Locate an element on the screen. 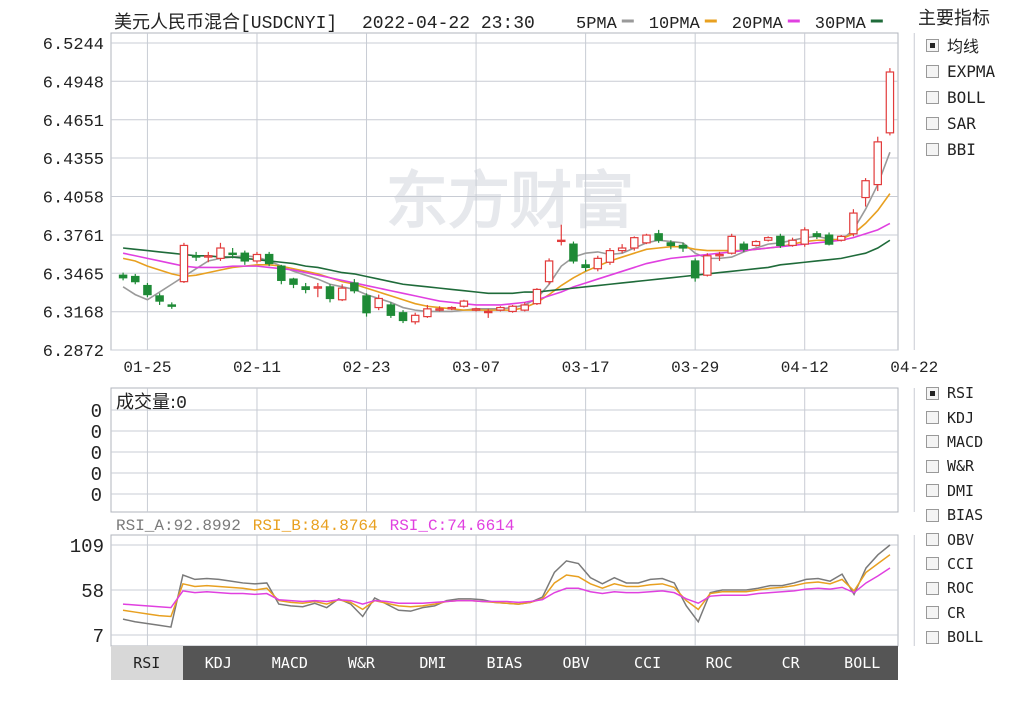 The width and height of the screenshot is (1024, 706). watermark: 东方财富 is located at coordinates (510, 200).